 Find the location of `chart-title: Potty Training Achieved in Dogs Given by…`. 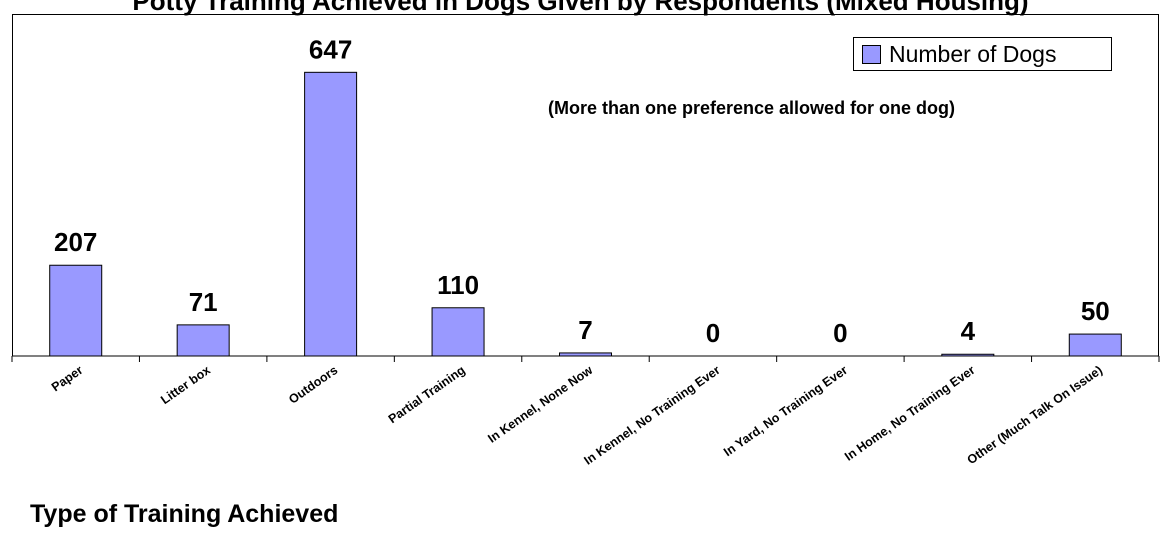

chart-title: Potty Training Achieved in Dogs Given by… is located at coordinates (580, 8).